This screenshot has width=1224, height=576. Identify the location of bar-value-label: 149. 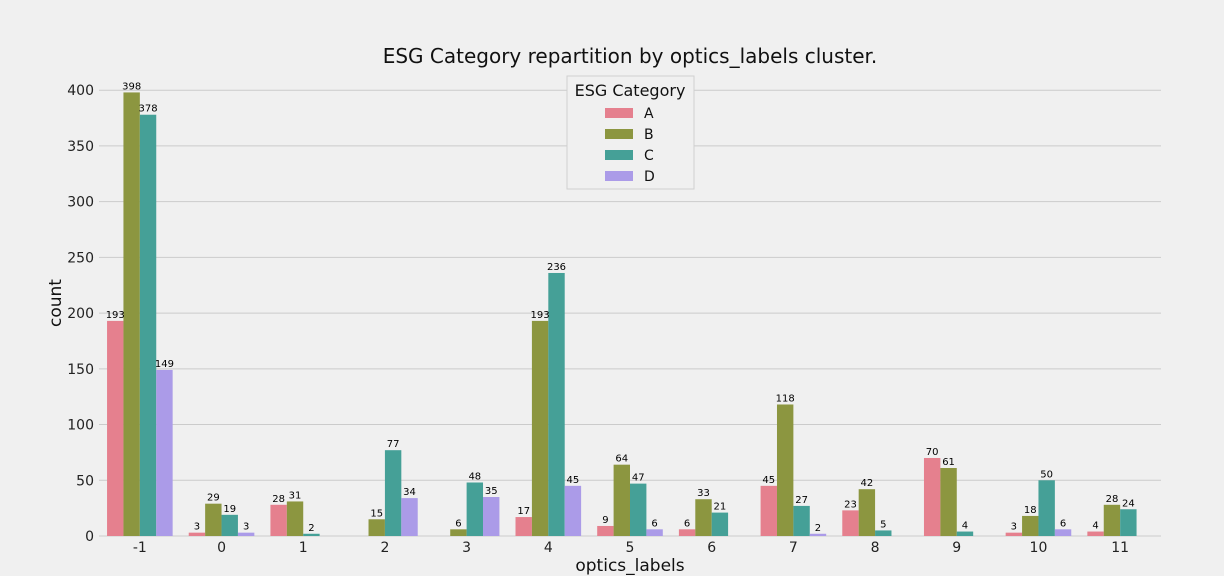
(164, 364).